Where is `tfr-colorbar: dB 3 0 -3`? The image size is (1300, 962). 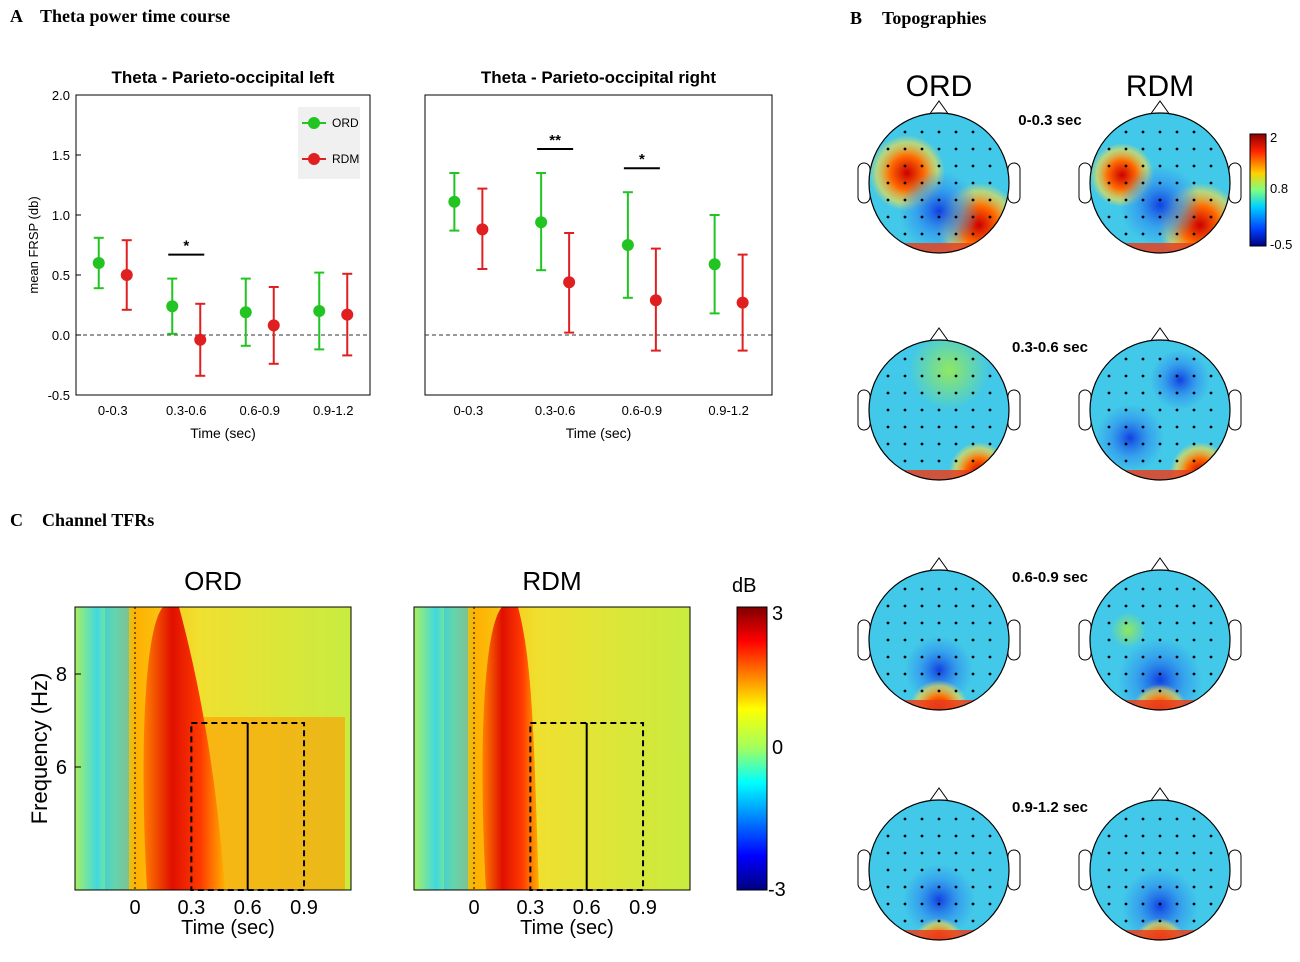 tfr-colorbar: dB 3 0 -3 is located at coordinates (759, 738).